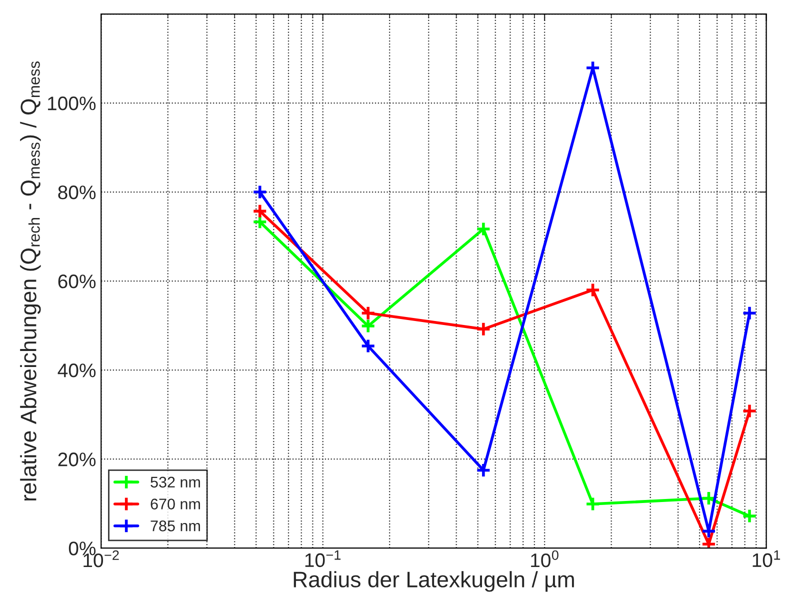 The width and height of the screenshot is (790, 609). Describe the element at coordinates (77, 459) in the screenshot. I see `y-tick-label: 20%` at that location.